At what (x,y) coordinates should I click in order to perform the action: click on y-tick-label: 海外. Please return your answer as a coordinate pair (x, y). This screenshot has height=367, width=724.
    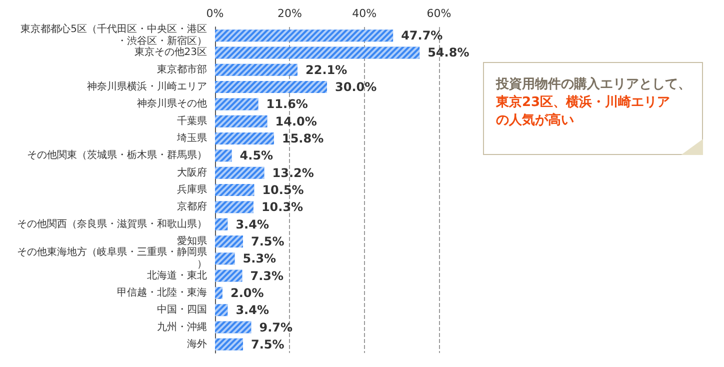
    Looking at the image, I should click on (197, 344).